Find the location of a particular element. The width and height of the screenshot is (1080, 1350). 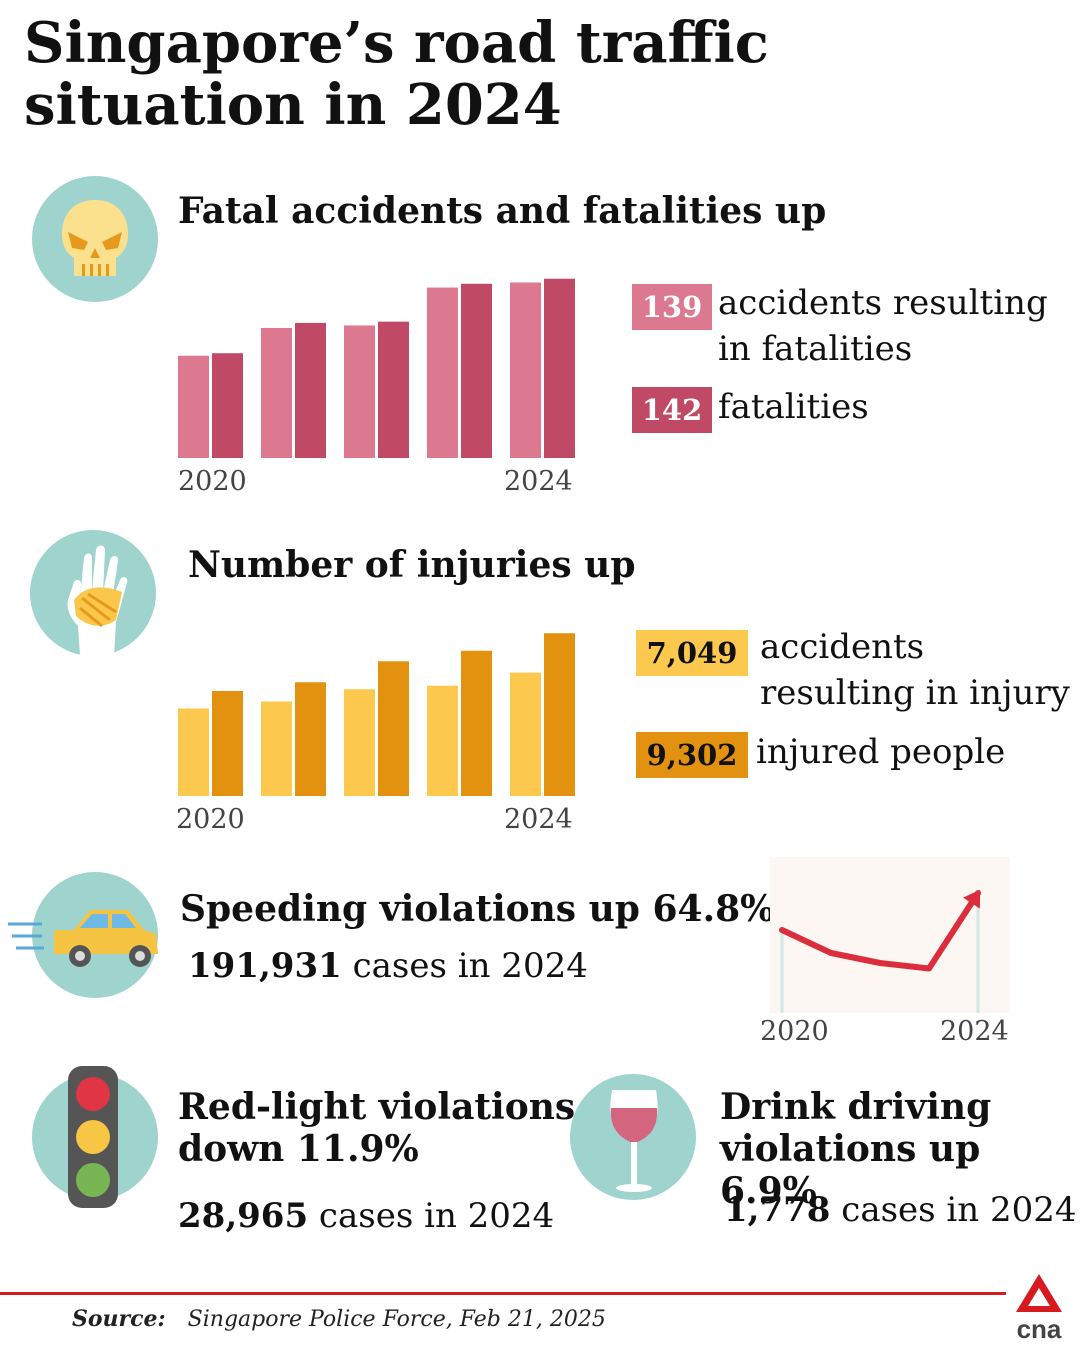

speeding-year-end: 2024 is located at coordinates (974, 1031).